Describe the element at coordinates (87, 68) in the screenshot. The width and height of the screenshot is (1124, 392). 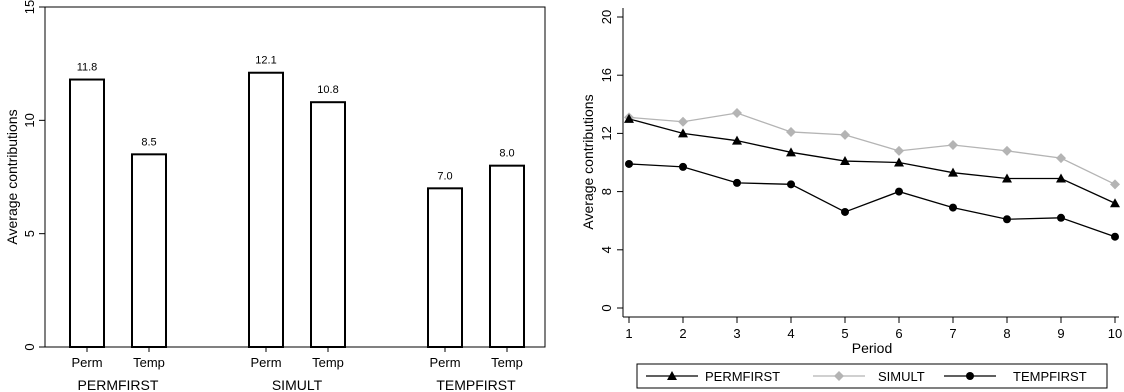
I see `bar-value-label: 11.8` at that location.